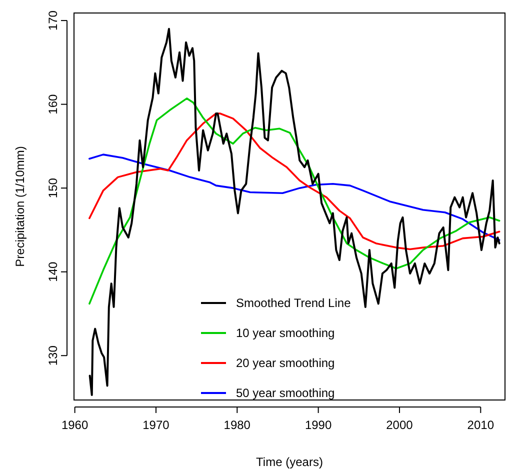 The height and width of the screenshot is (472, 507). What do you see at coordinates (74, 425) in the screenshot?
I see `x-tick-label: 1960` at bounding box center [74, 425].